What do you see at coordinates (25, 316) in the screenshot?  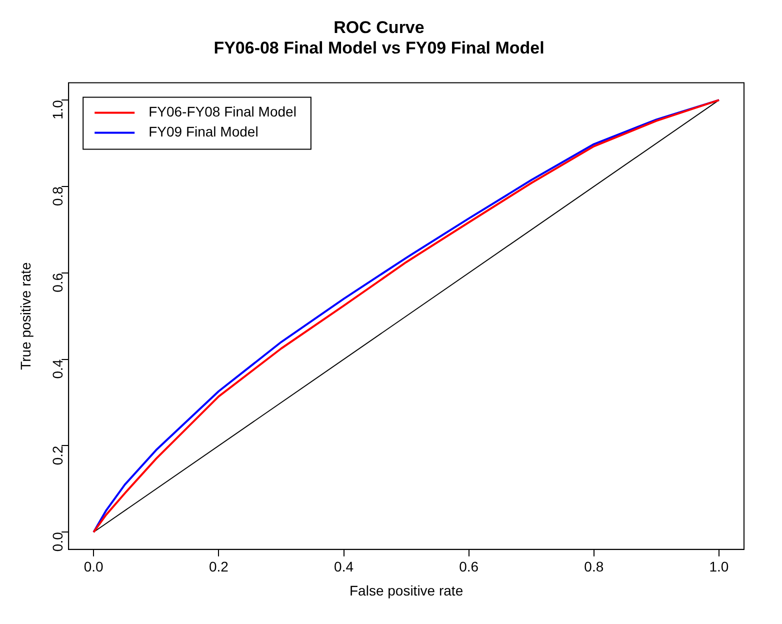 I see `y-axis-title: True positive rate` at bounding box center [25, 316].